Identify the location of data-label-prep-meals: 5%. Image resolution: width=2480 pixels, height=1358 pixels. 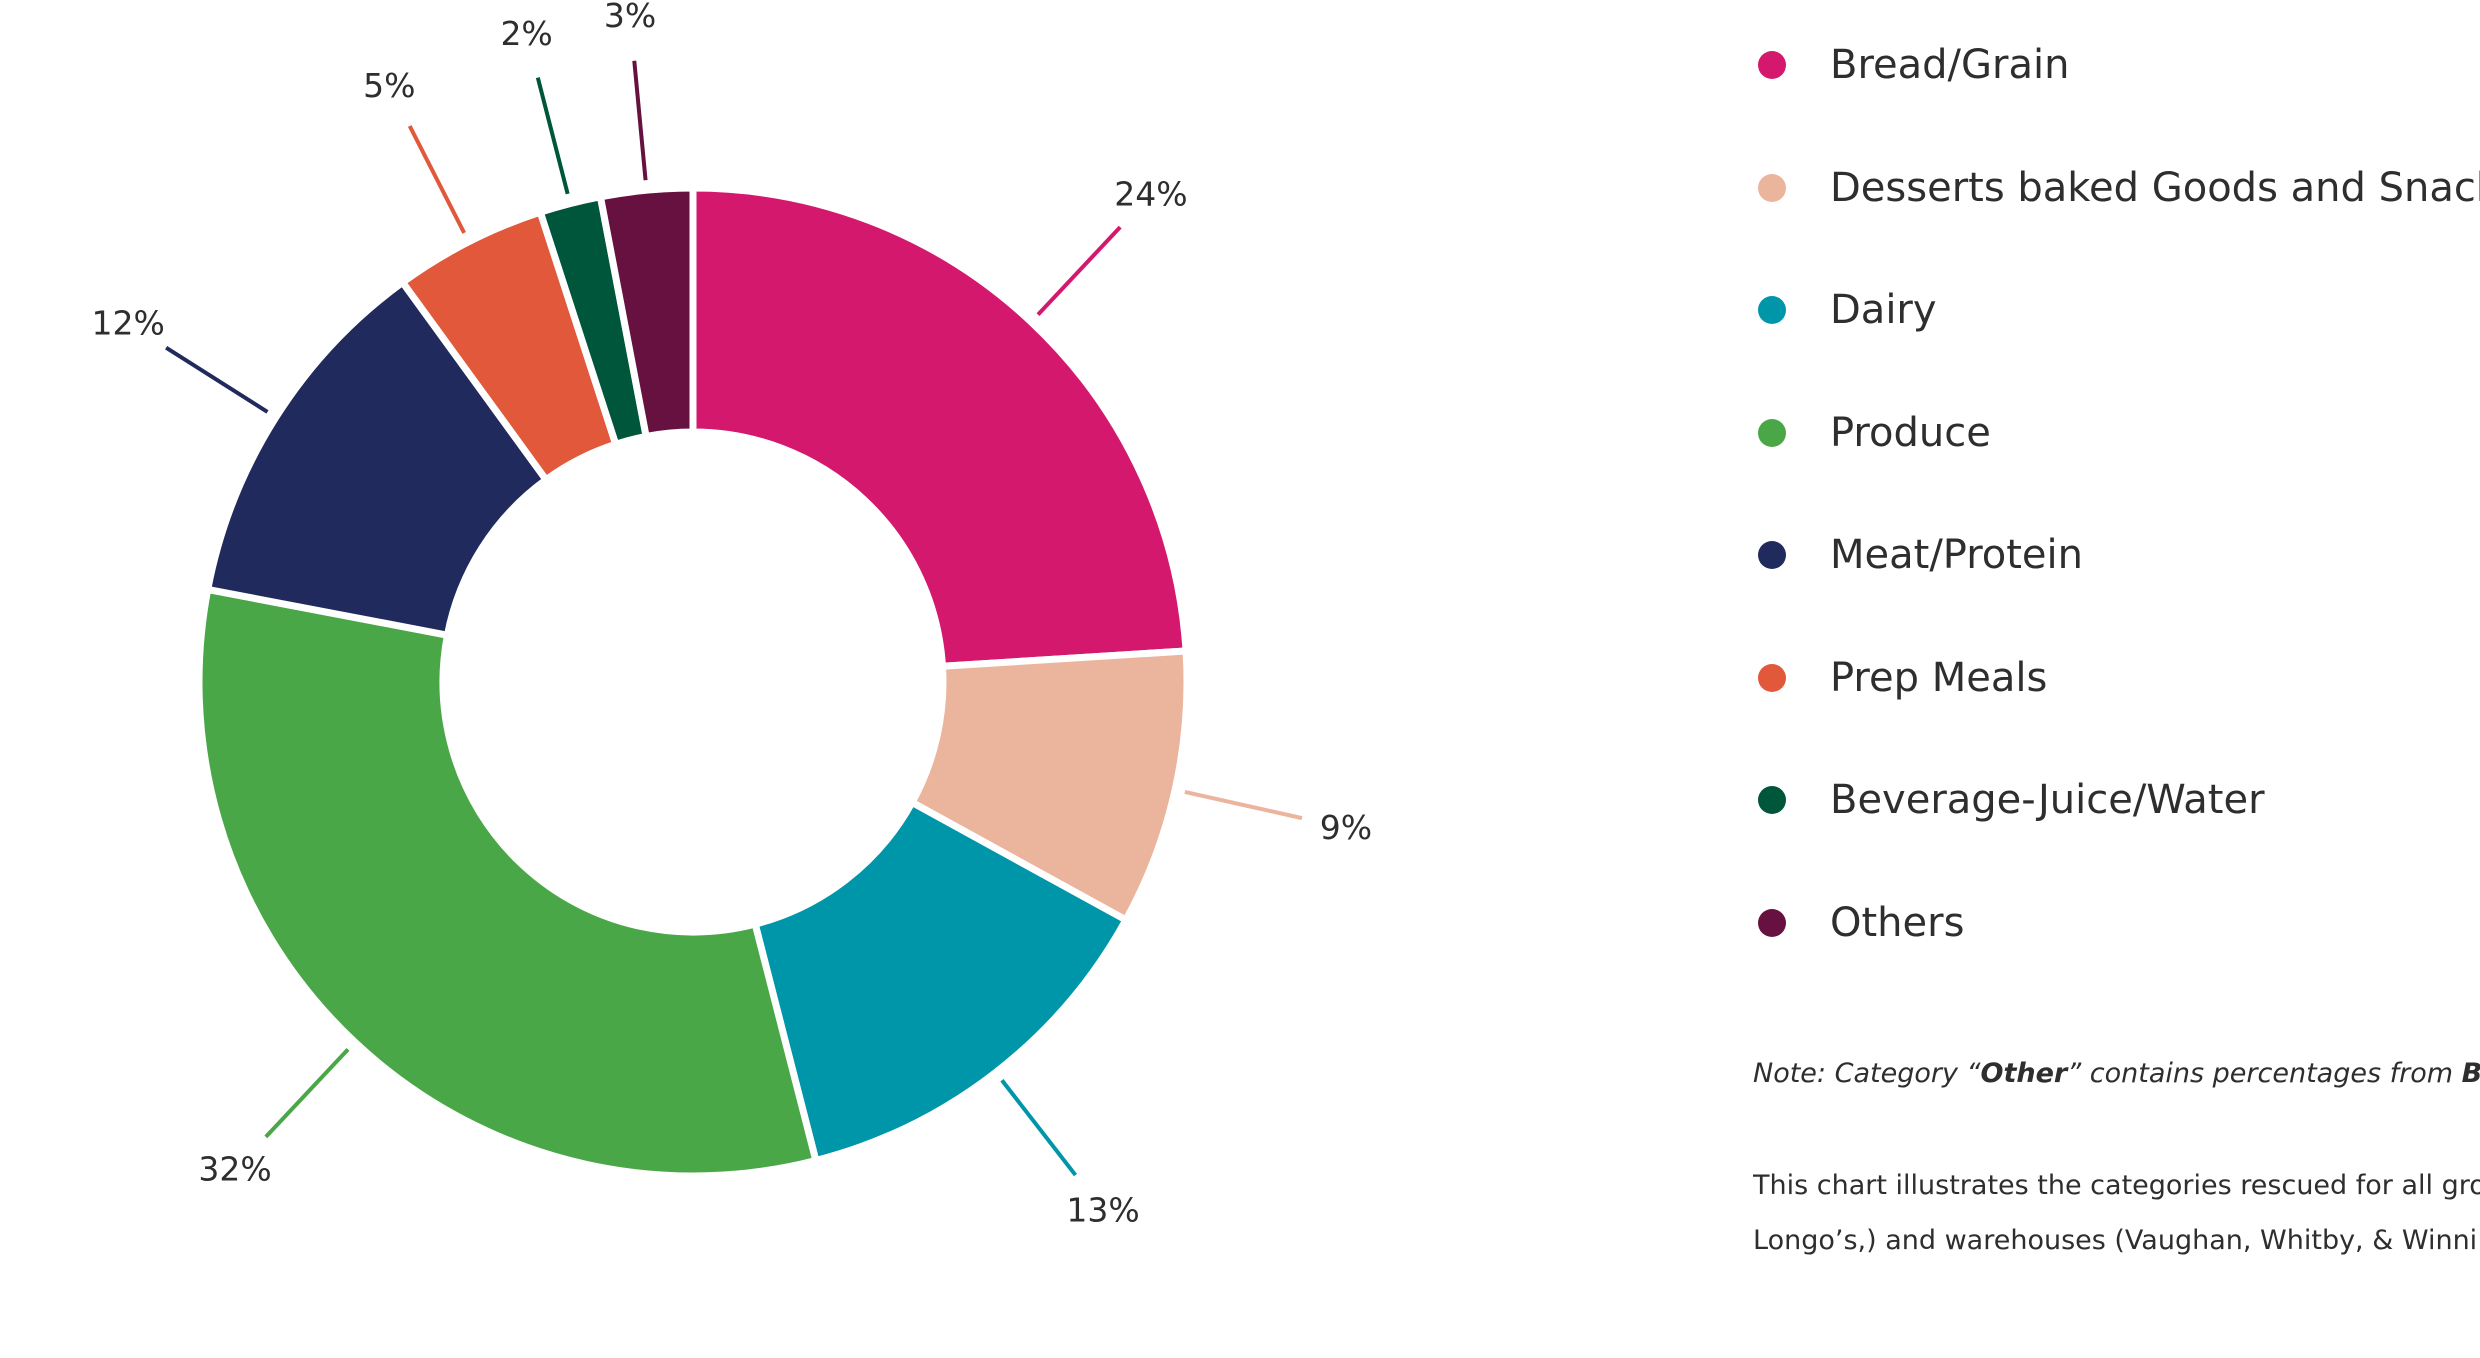
(389, 85).